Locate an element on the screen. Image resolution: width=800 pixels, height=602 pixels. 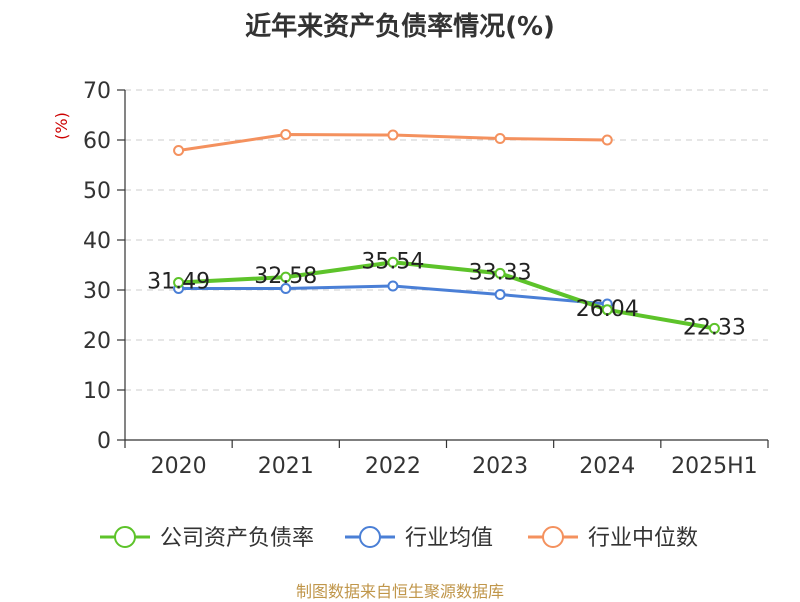
y-tick-label: 0 is located at coordinates (104, 441).